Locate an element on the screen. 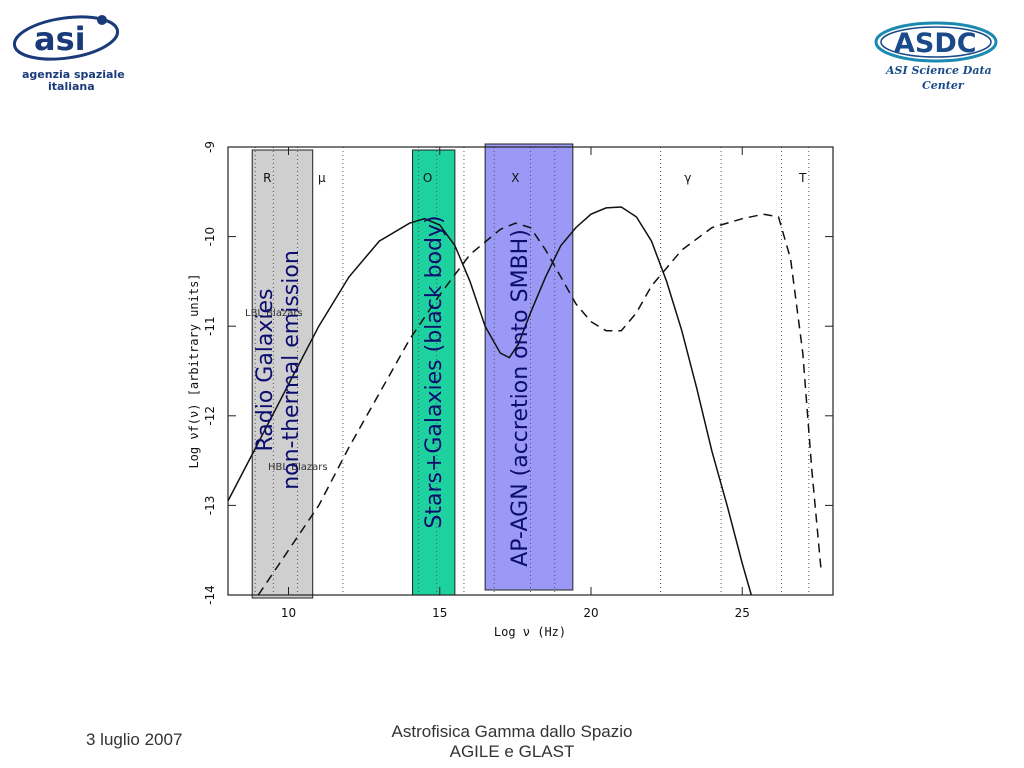 The width and height of the screenshot is (1024, 768). y-axis-label: Log νf(ν) [arbitrary units] is located at coordinates (194, 370).